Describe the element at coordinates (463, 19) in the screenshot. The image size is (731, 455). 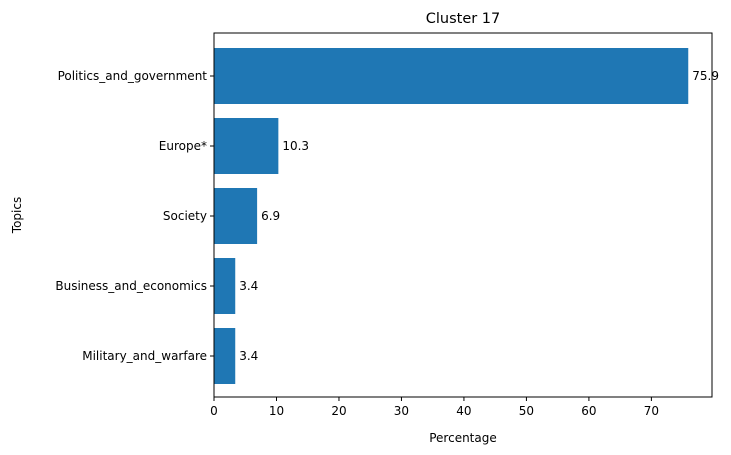
I see `chart-title: Cluster 17` at that location.